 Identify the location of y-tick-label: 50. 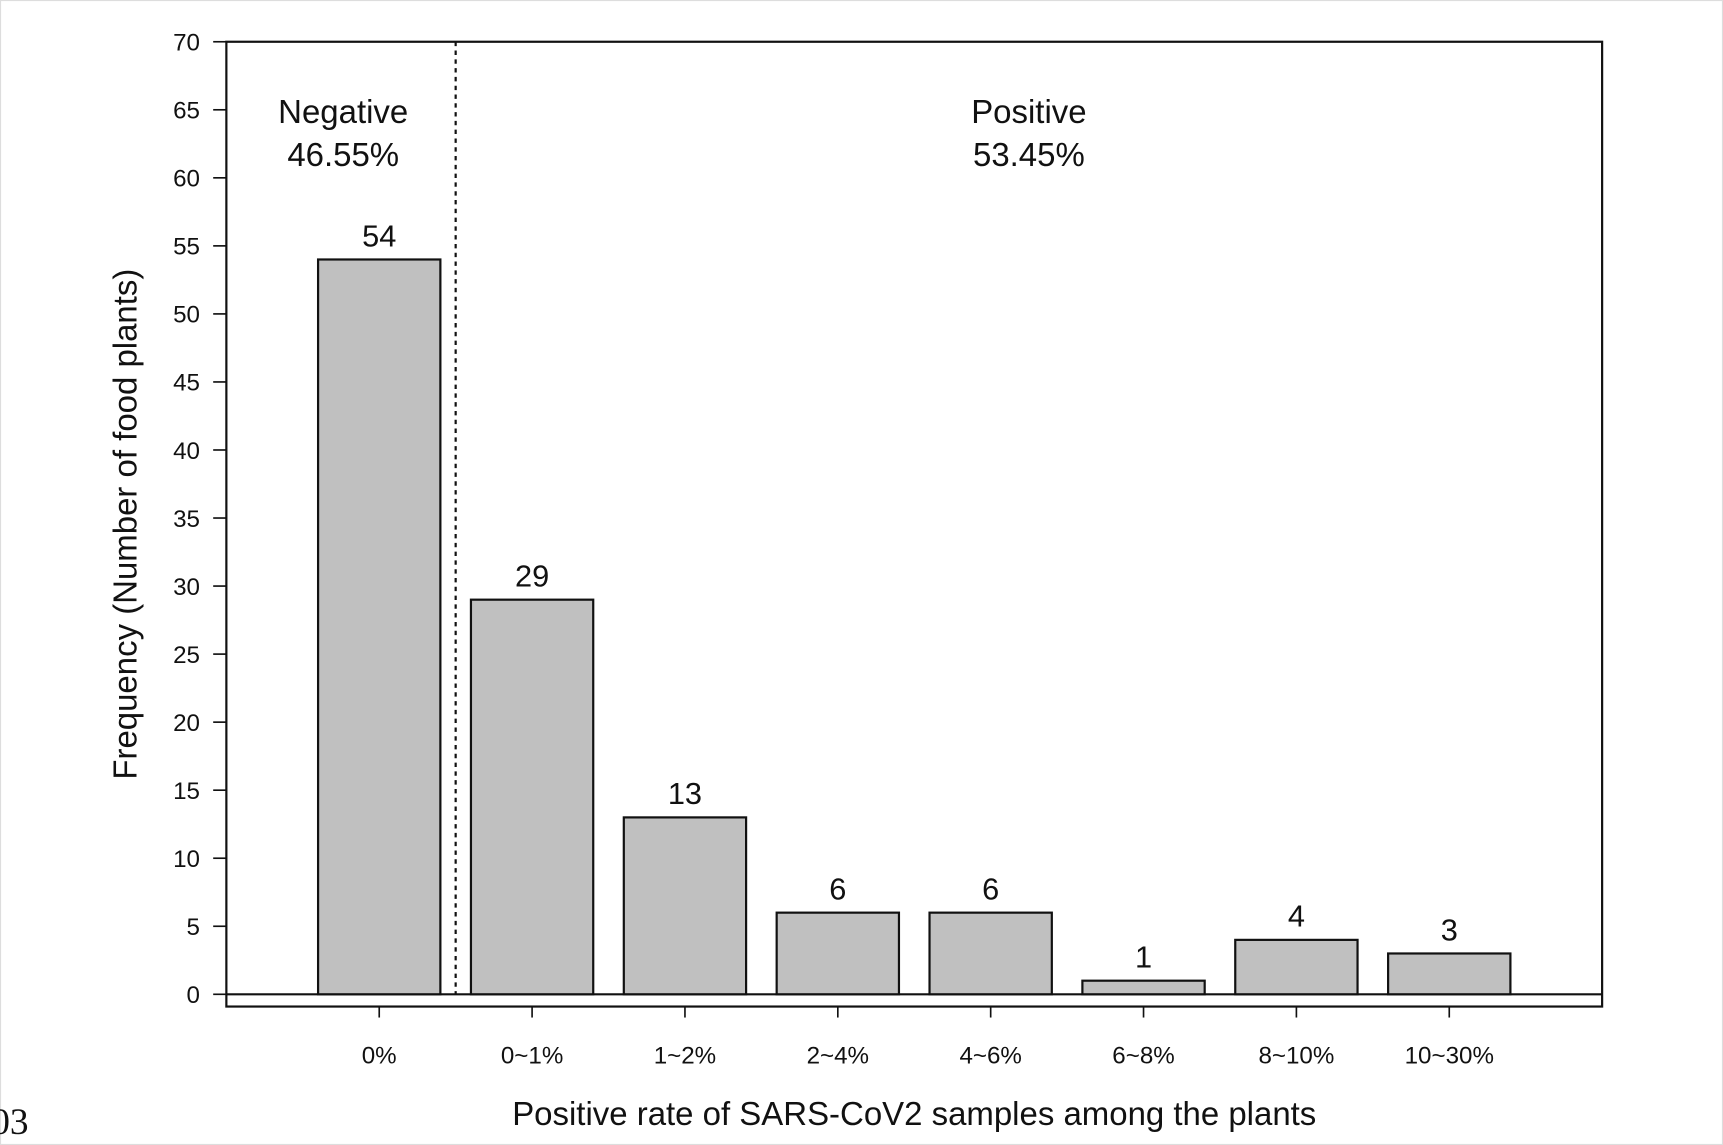
(186, 315).